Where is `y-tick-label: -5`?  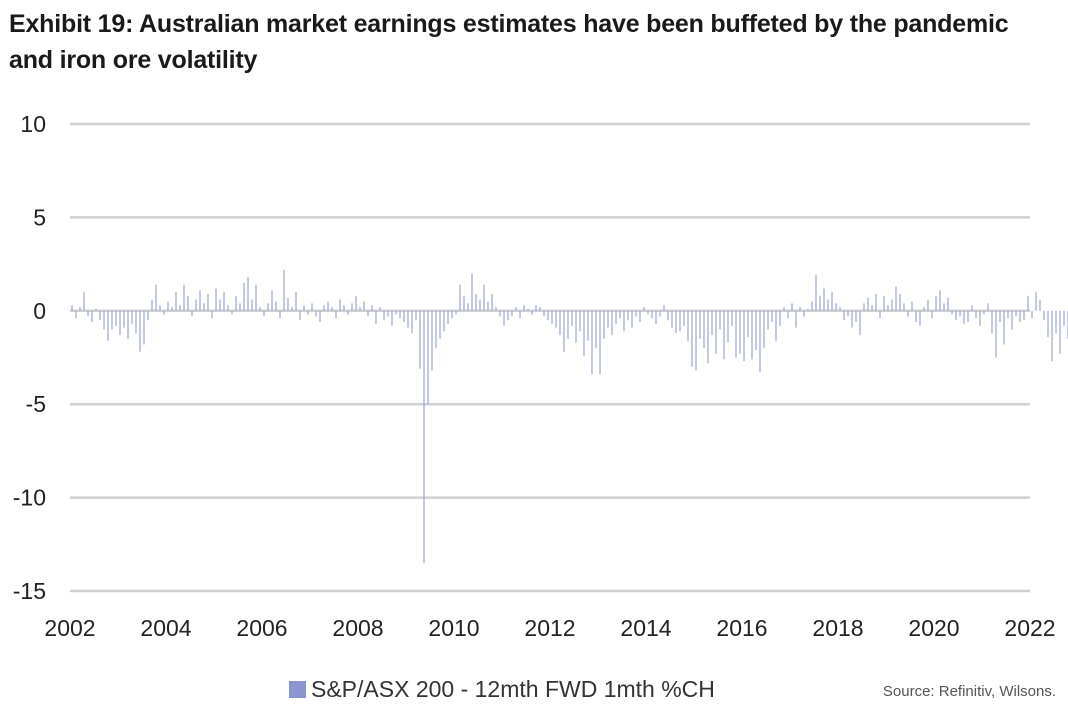
y-tick-label: -5 is located at coordinates (36, 404).